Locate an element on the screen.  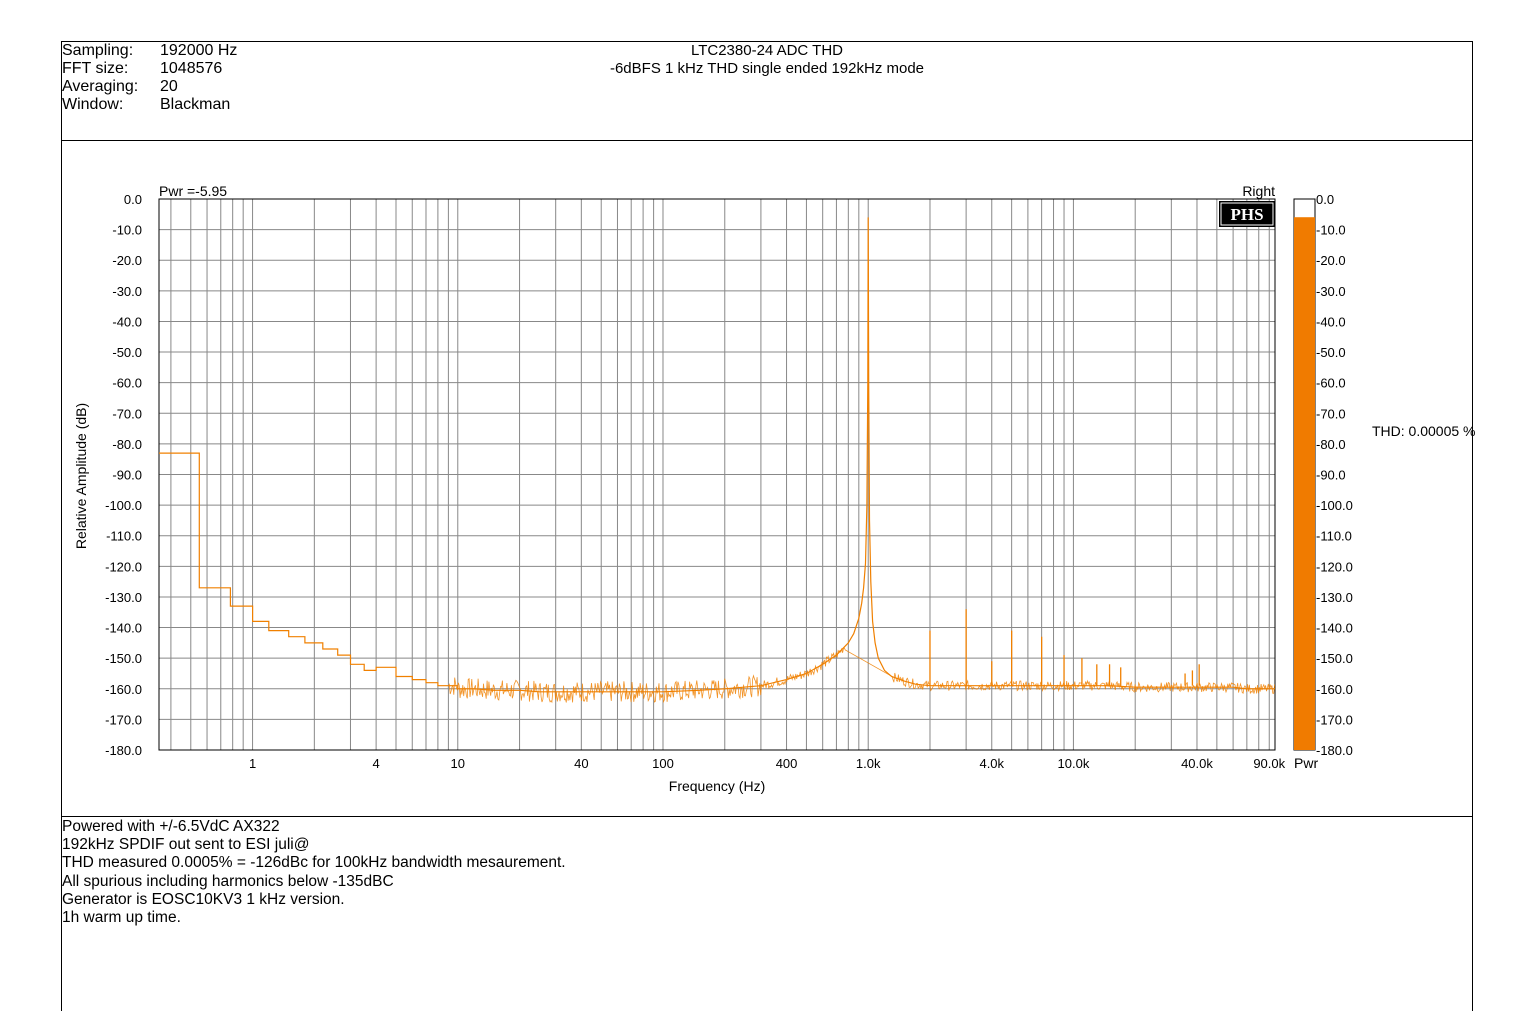
meter-tick-label: -140.0 is located at coordinates (1334, 628).